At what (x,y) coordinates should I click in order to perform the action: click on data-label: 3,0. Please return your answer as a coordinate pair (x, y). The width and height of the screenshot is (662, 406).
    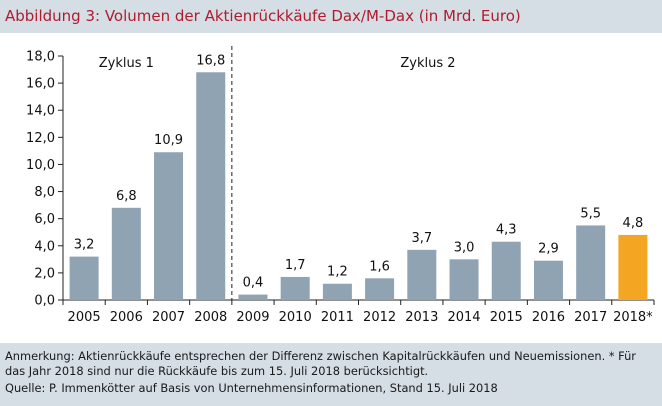
    Looking at the image, I should click on (464, 247).